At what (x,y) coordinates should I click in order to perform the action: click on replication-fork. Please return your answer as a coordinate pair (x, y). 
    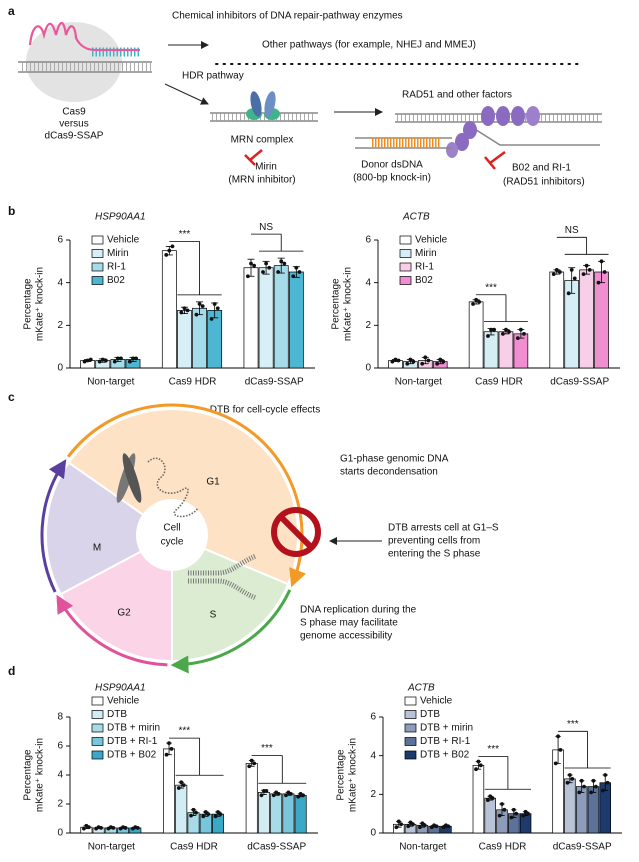
    Looking at the image, I should click on (222, 577).